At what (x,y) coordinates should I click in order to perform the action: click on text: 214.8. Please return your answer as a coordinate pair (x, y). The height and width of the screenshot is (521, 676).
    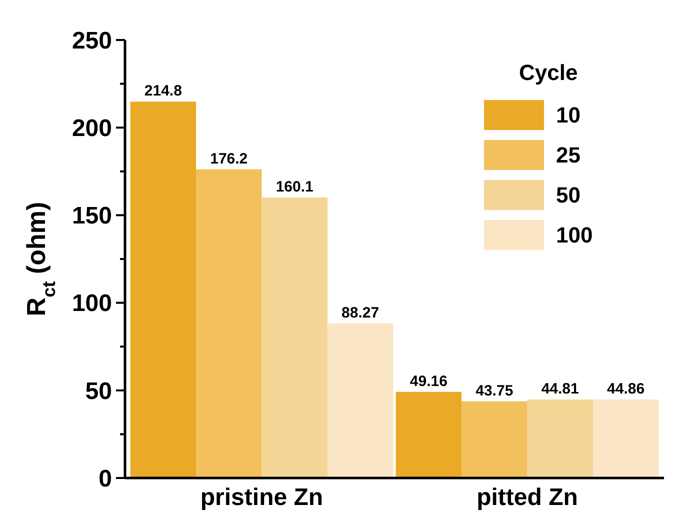
    Looking at the image, I should click on (163, 91).